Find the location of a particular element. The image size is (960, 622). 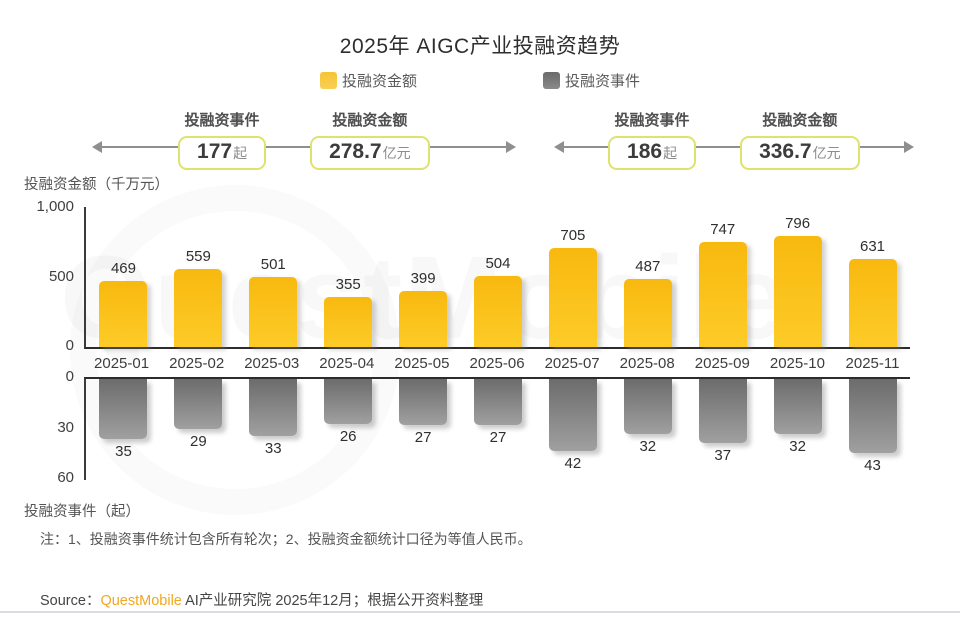

h1-events-badge: 177起 is located at coordinates (222, 153).